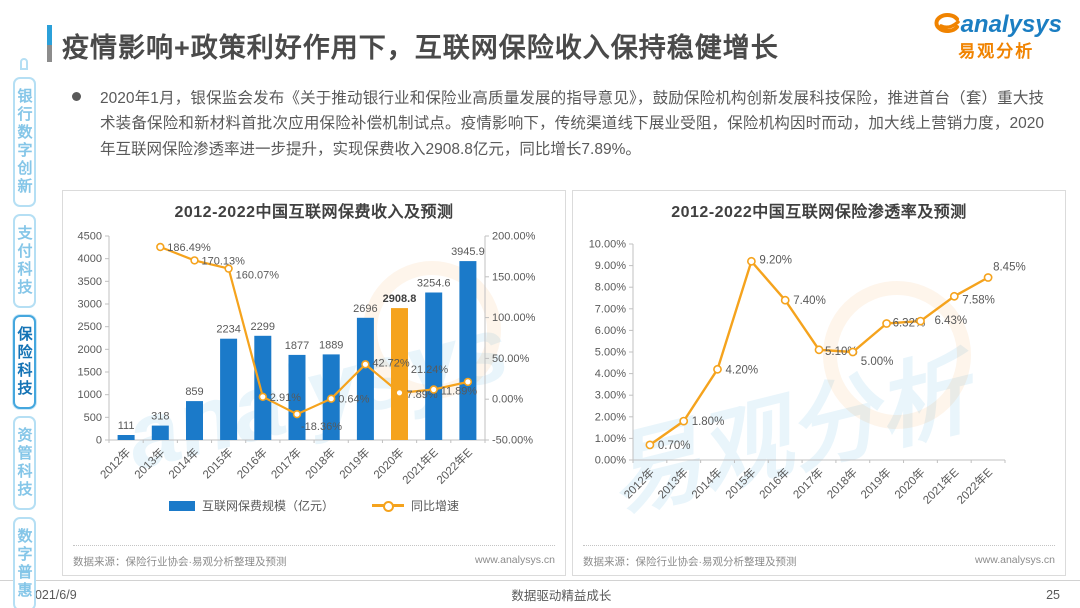 The image size is (1080, 608). I want to click on analysys-swirl-icon, so click(946, 25).